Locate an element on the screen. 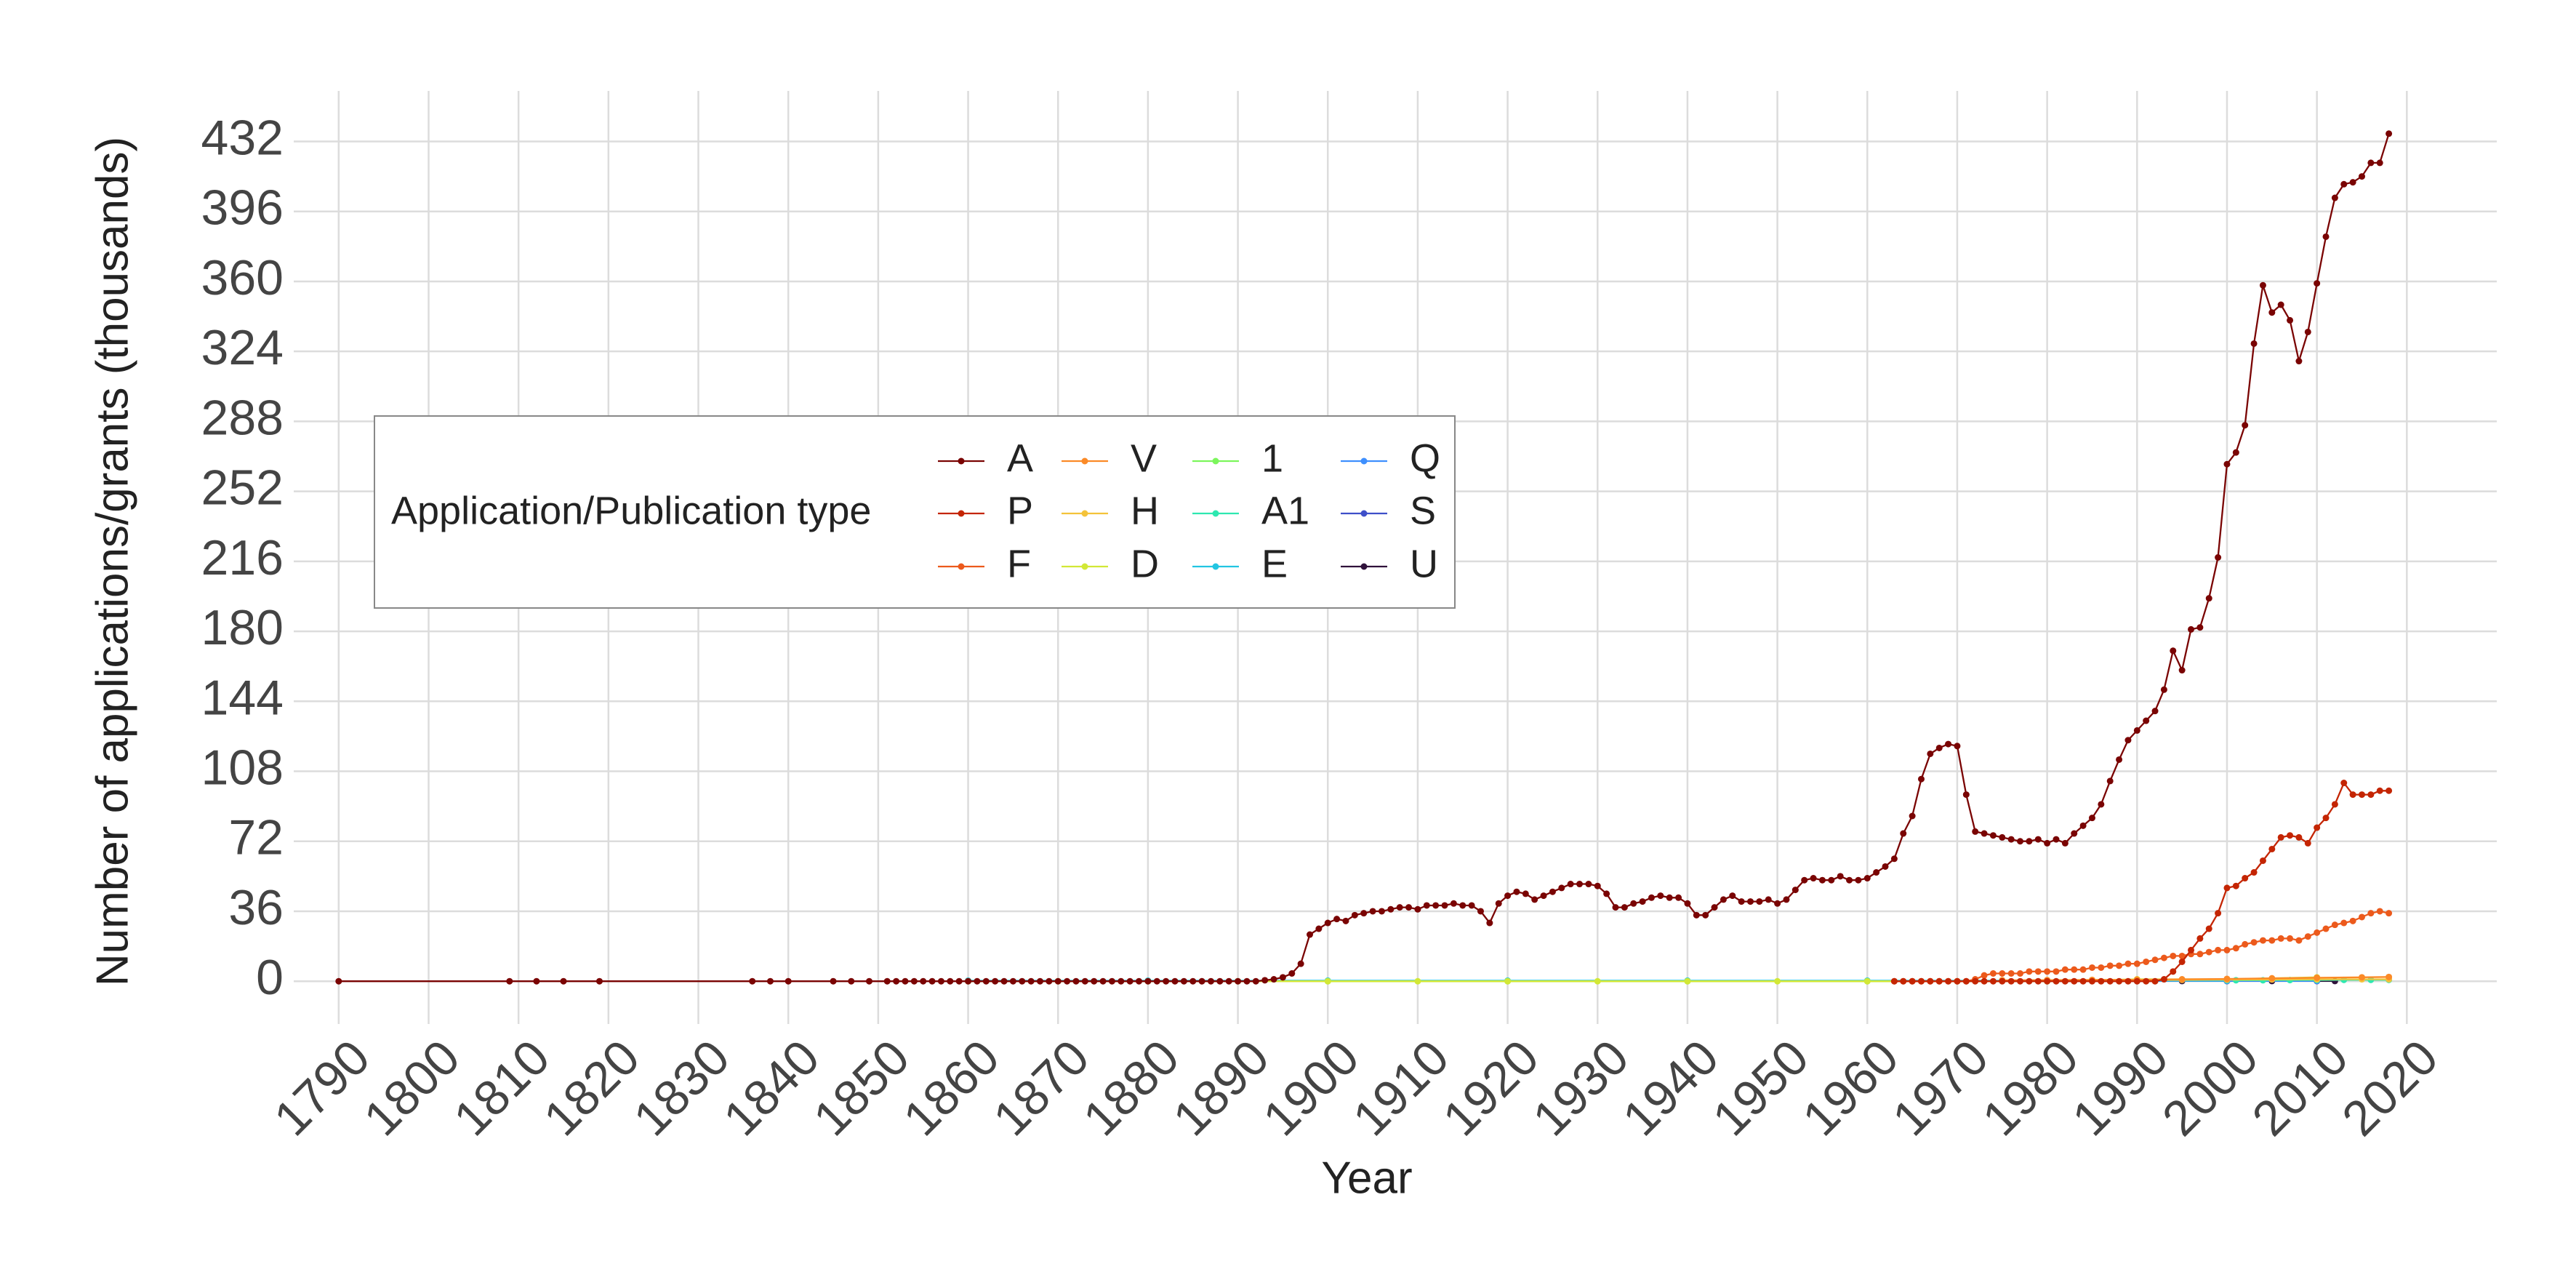 The width and height of the screenshot is (2576, 1288). x-tick-label: 1860 is located at coordinates (952, 1088).